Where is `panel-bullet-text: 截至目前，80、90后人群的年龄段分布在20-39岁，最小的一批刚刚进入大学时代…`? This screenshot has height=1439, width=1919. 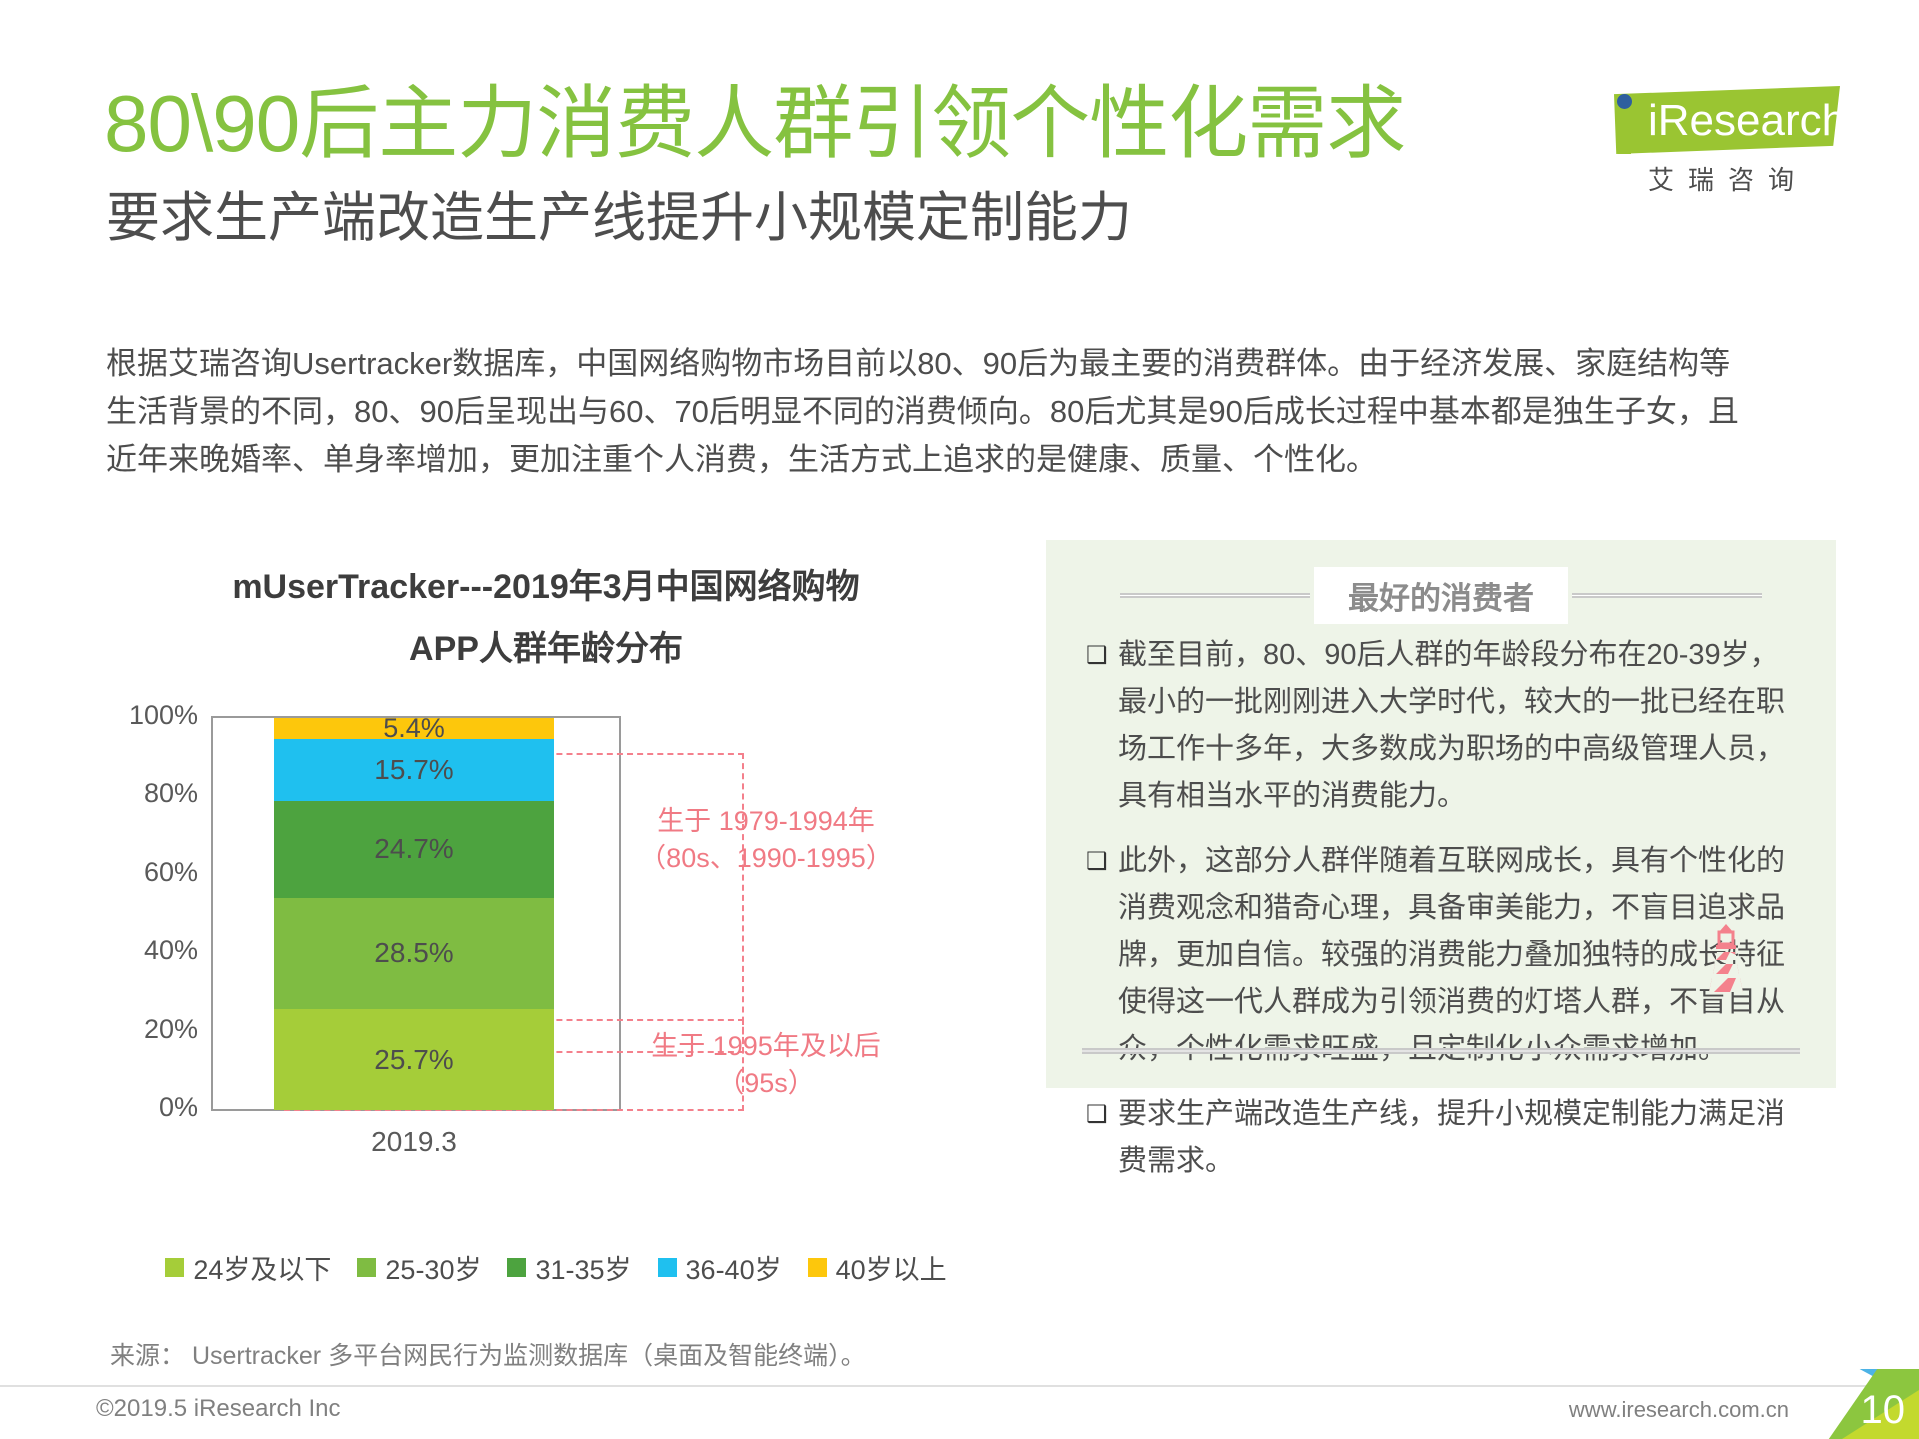 panel-bullet-text: 截至目前，80、90后人群的年龄段分布在20-39岁，最小的一批刚刚进入大学时代… is located at coordinates (1452, 725).